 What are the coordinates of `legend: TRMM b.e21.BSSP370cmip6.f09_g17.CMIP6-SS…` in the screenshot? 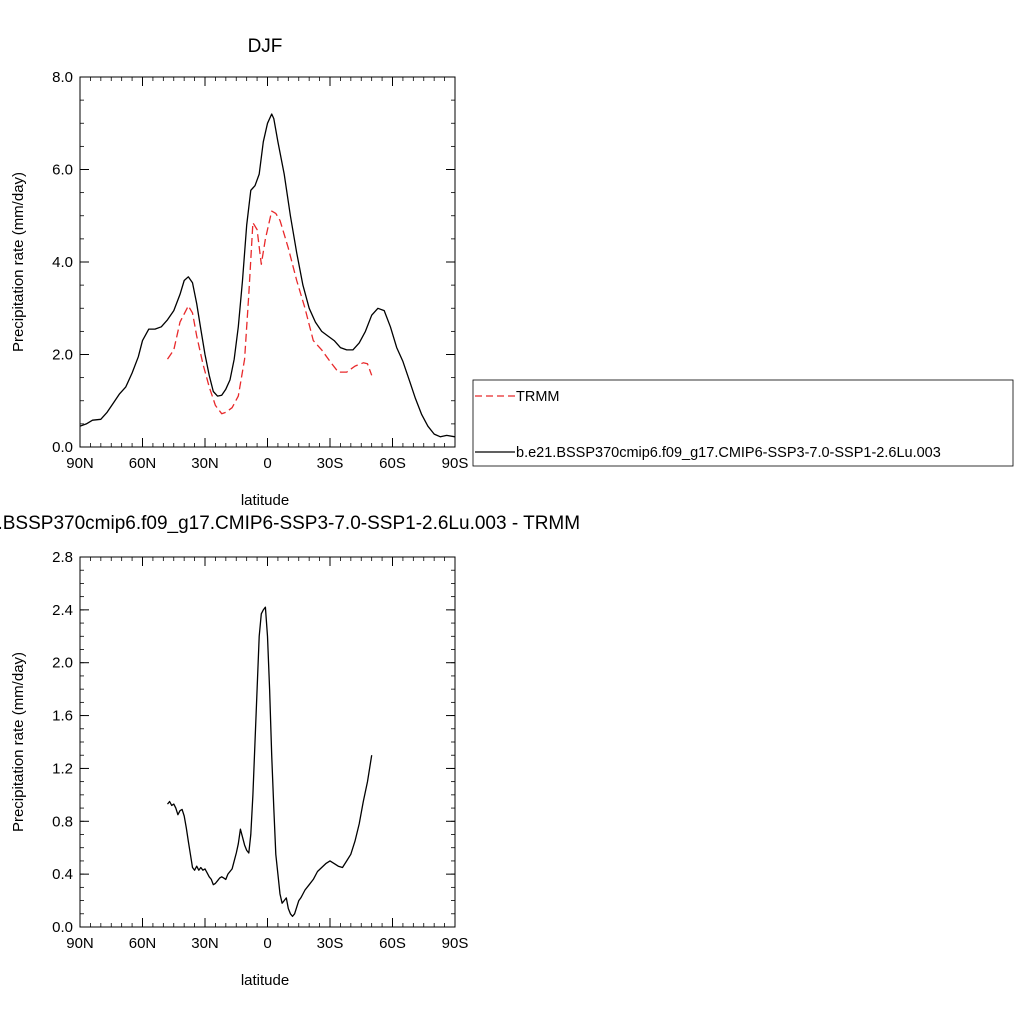 It's located at (743, 423).